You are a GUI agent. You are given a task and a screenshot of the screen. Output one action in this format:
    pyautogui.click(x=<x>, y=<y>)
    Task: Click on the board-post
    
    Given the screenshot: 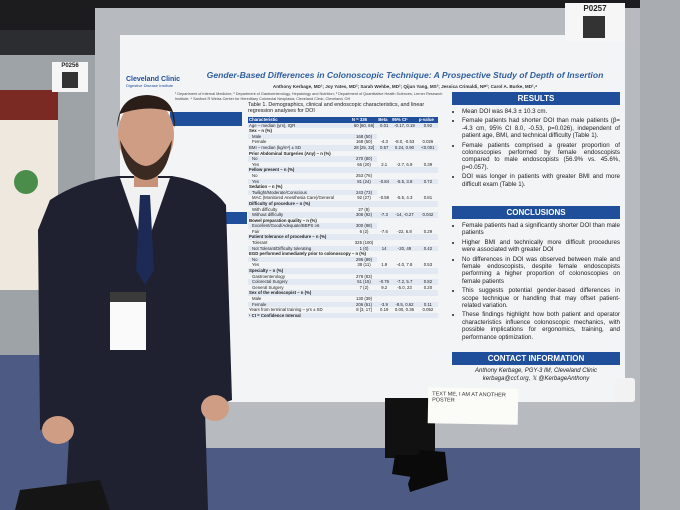 What is the action you would take?
    pyautogui.click(x=660, y=255)
    